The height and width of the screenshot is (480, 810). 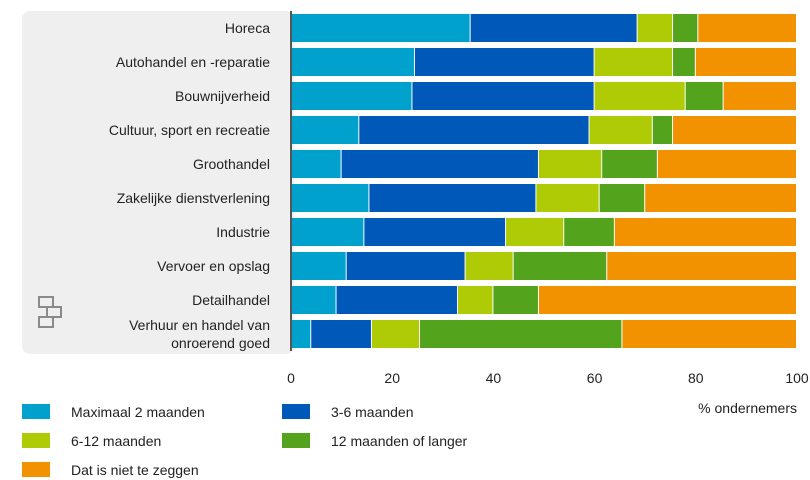 What do you see at coordinates (372, 412) in the screenshot?
I see `legend-label: 3-6 maanden` at bounding box center [372, 412].